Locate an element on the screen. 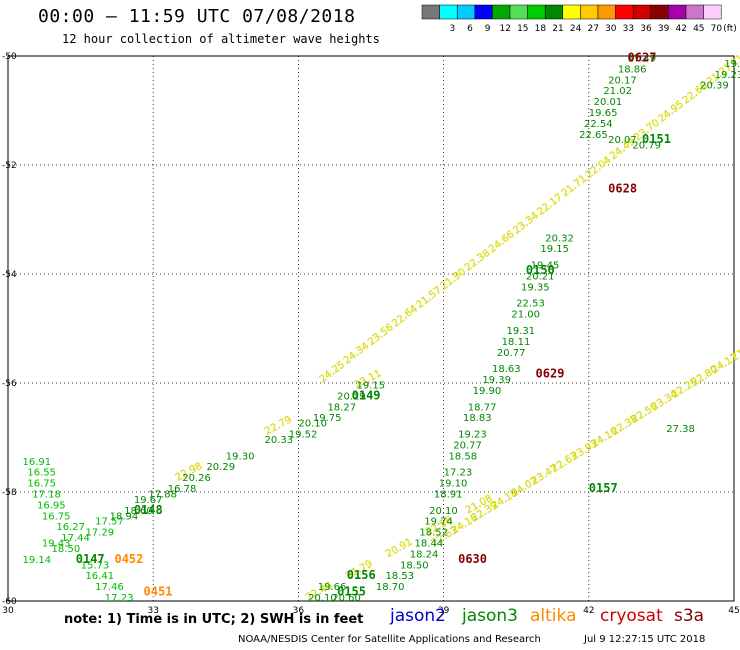 The height and width of the screenshot is (650, 740). pass-time-label: 0151 is located at coordinates (656, 139).